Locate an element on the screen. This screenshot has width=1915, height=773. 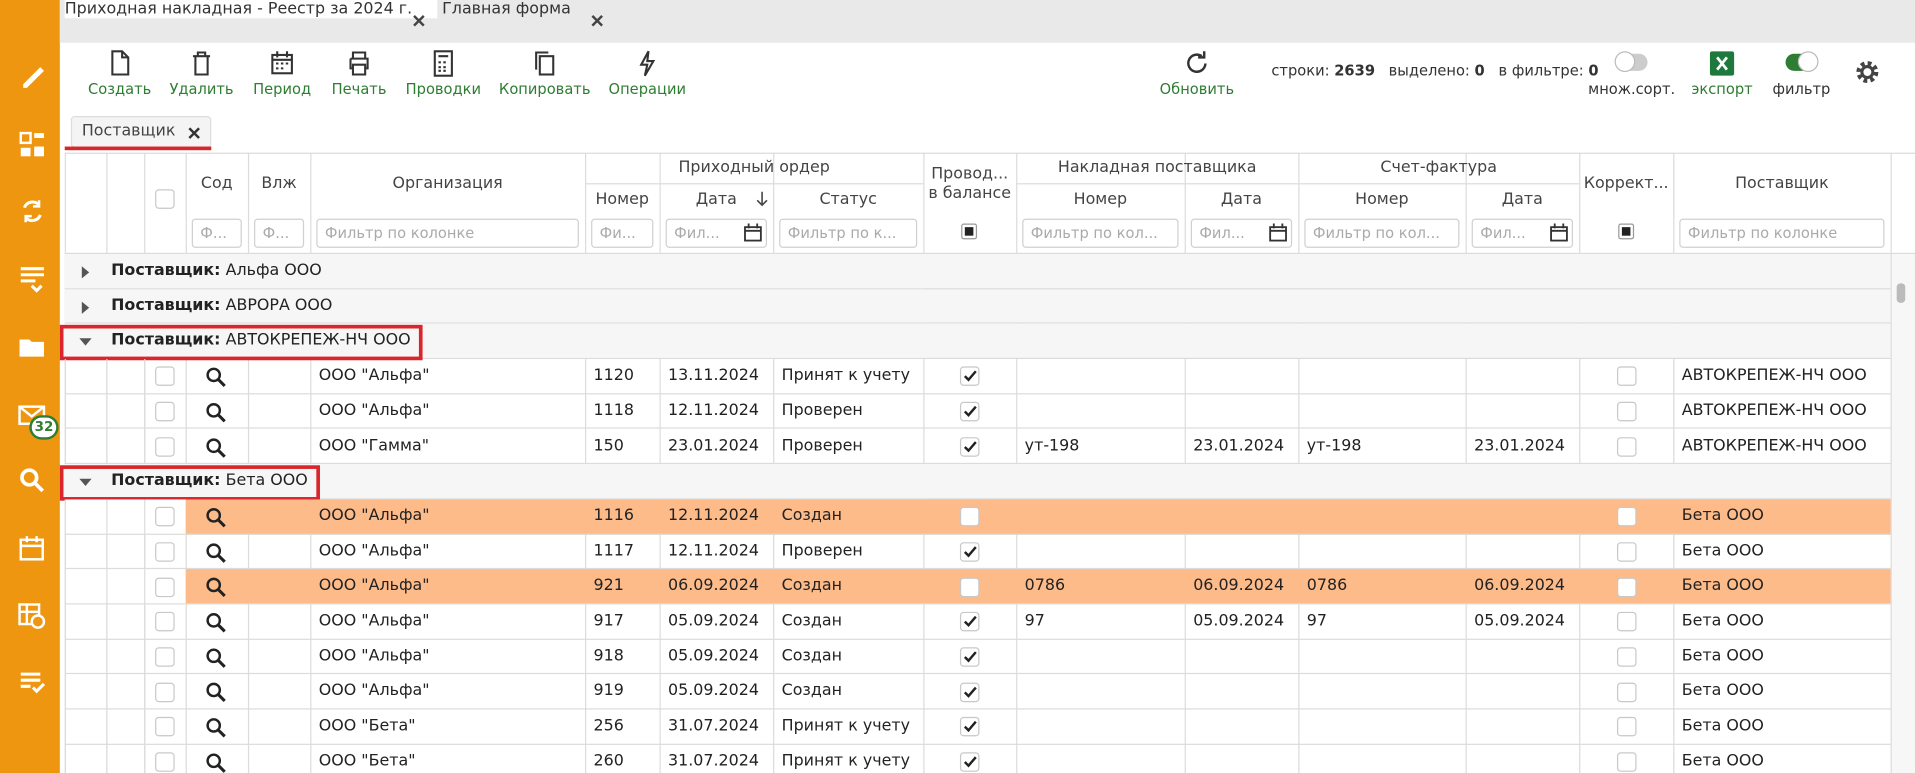
settings-icon is located at coordinates (1867, 72).